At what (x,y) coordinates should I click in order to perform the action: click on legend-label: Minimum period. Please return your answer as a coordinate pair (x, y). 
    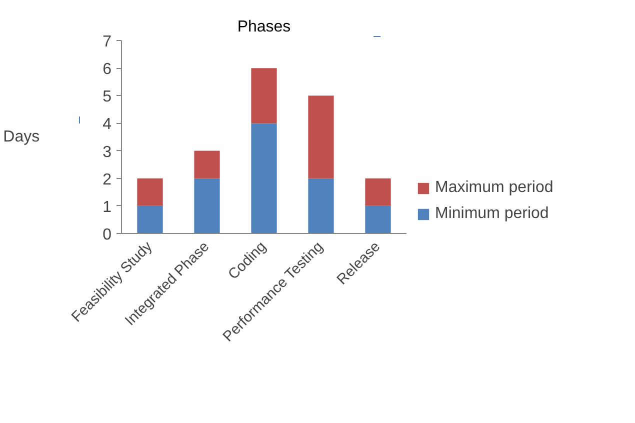
    Looking at the image, I should click on (492, 214).